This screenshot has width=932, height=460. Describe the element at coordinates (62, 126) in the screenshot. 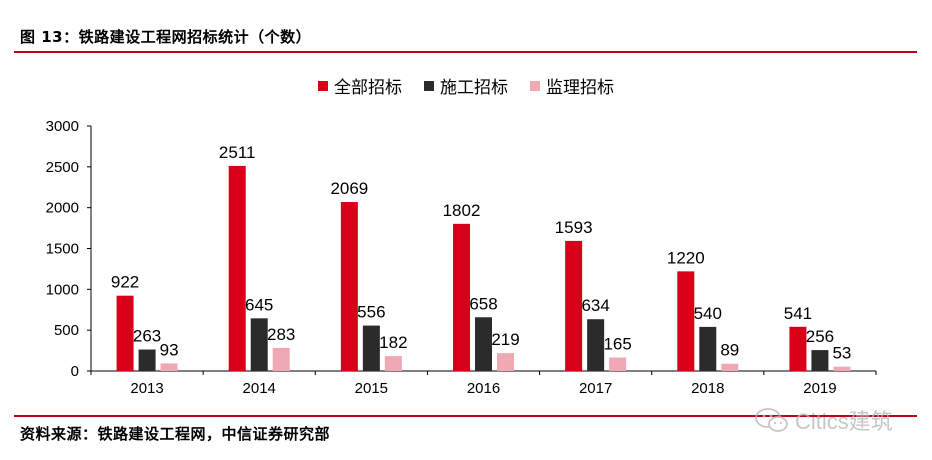

I see `y-tick-label: 3000` at that location.